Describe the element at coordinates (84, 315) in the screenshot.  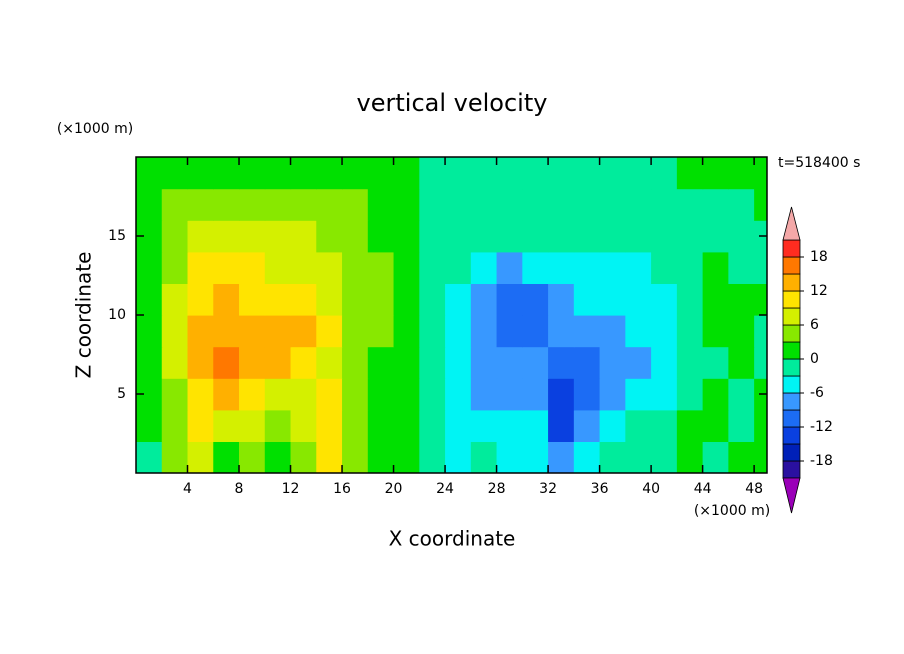
I see `y-axis-label: Z coordinate` at that location.